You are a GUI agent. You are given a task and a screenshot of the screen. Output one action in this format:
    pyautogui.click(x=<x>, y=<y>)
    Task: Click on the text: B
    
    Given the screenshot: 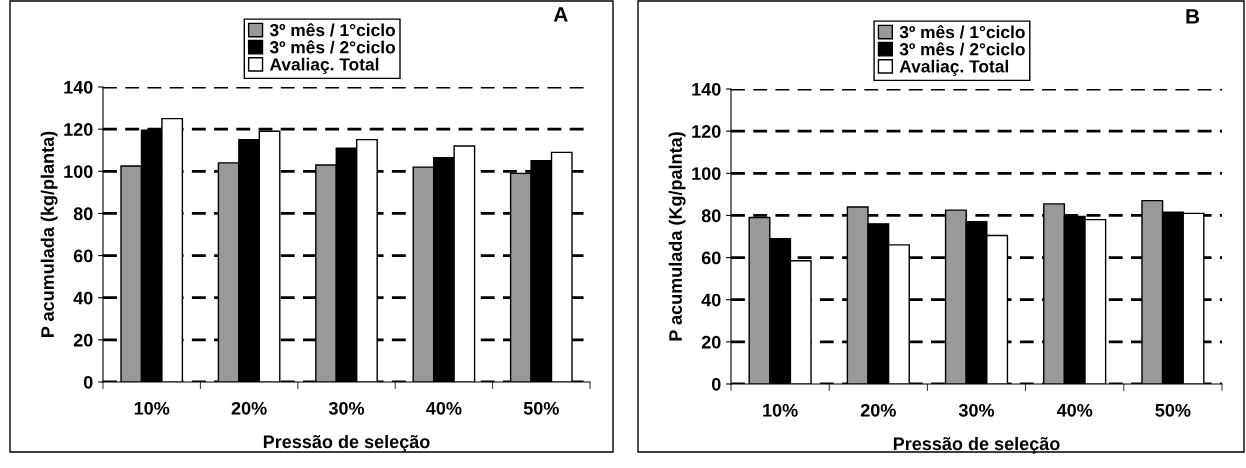 What is the action you would take?
    pyautogui.click(x=1193, y=16)
    